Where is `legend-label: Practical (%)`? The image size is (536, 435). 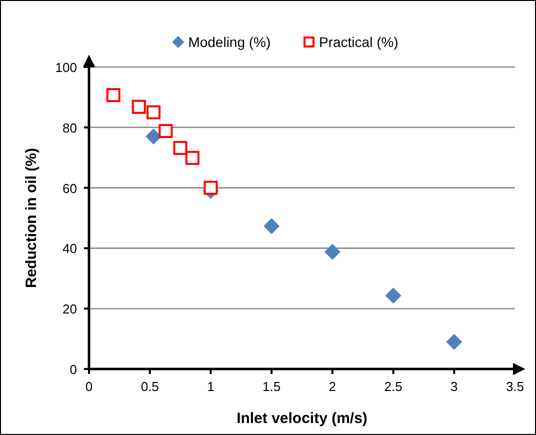 legend-label: Practical (%) is located at coordinates (358, 42).